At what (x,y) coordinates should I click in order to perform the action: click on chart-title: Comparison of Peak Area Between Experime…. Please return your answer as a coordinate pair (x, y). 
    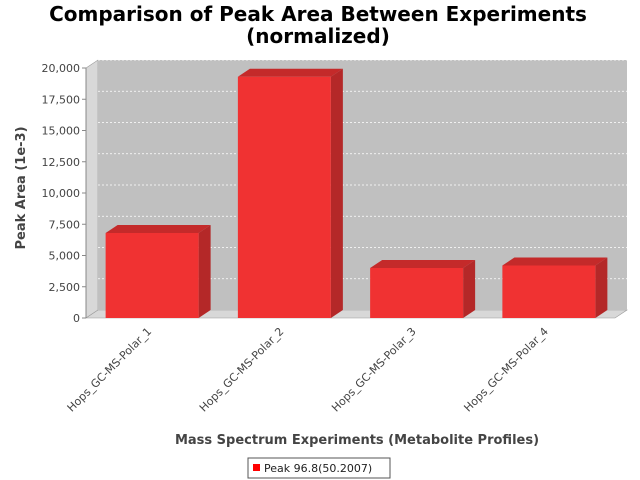
    Looking at the image, I should click on (318, 14).